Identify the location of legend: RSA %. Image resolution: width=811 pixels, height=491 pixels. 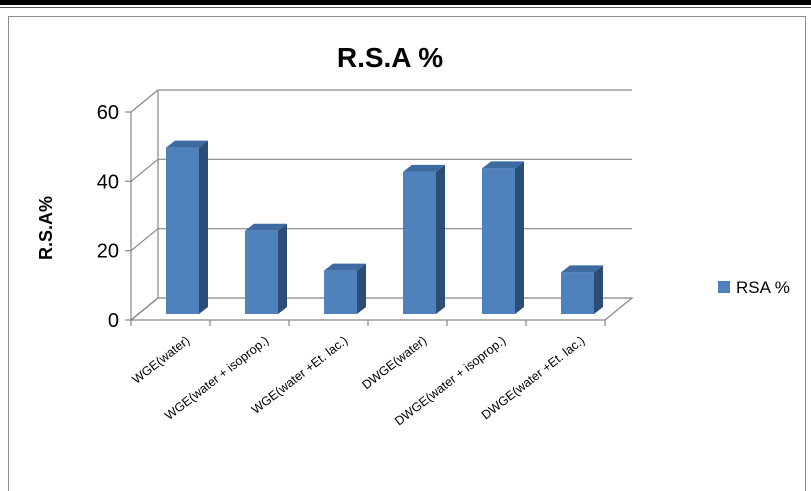
(754, 287).